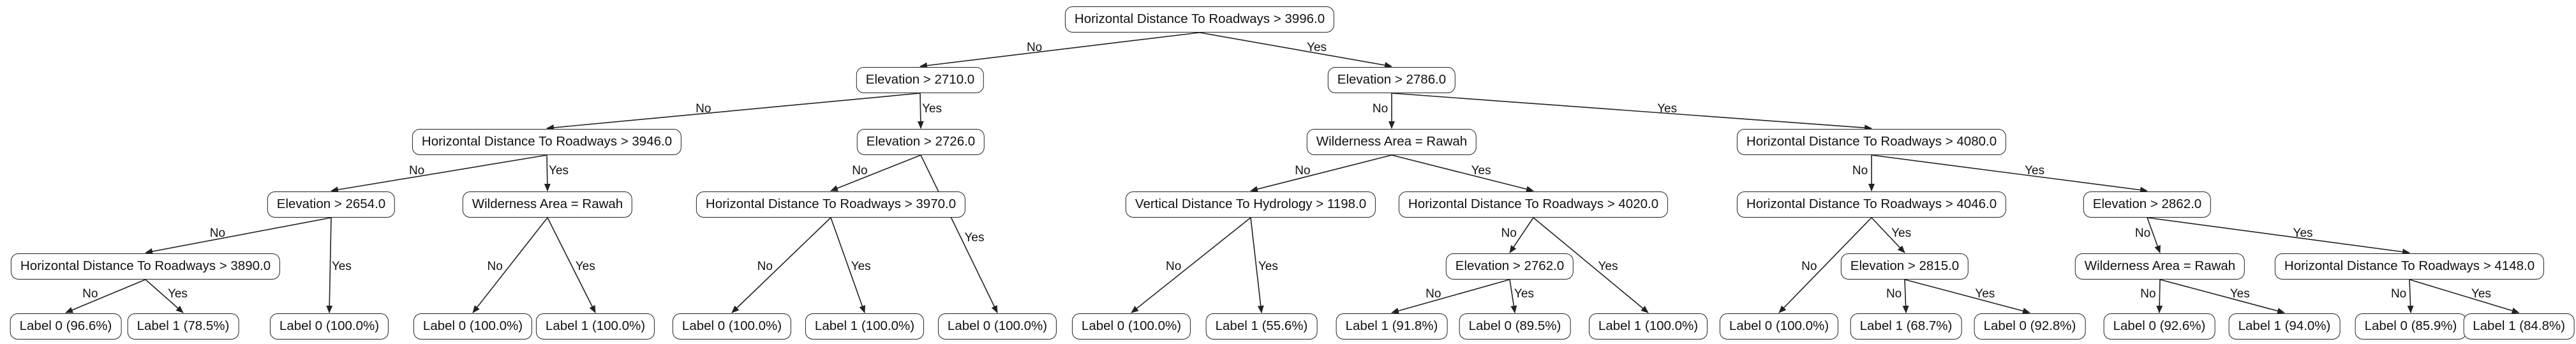 The width and height of the screenshot is (2576, 344). I want to click on leaf-node: Label 0 (96.6%), so click(66, 326).